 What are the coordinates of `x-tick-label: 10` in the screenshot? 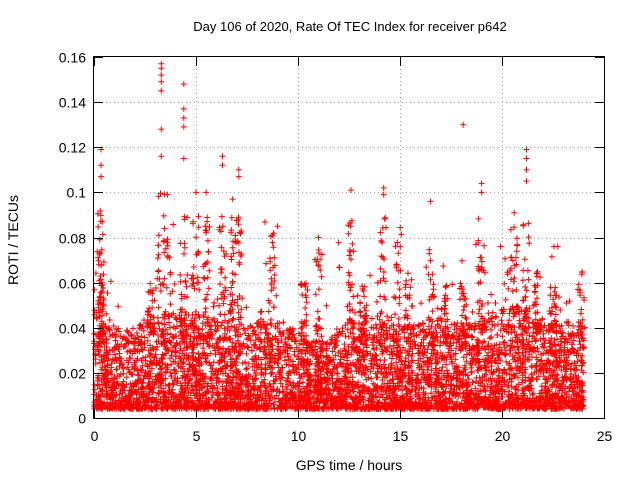 It's located at (299, 436).